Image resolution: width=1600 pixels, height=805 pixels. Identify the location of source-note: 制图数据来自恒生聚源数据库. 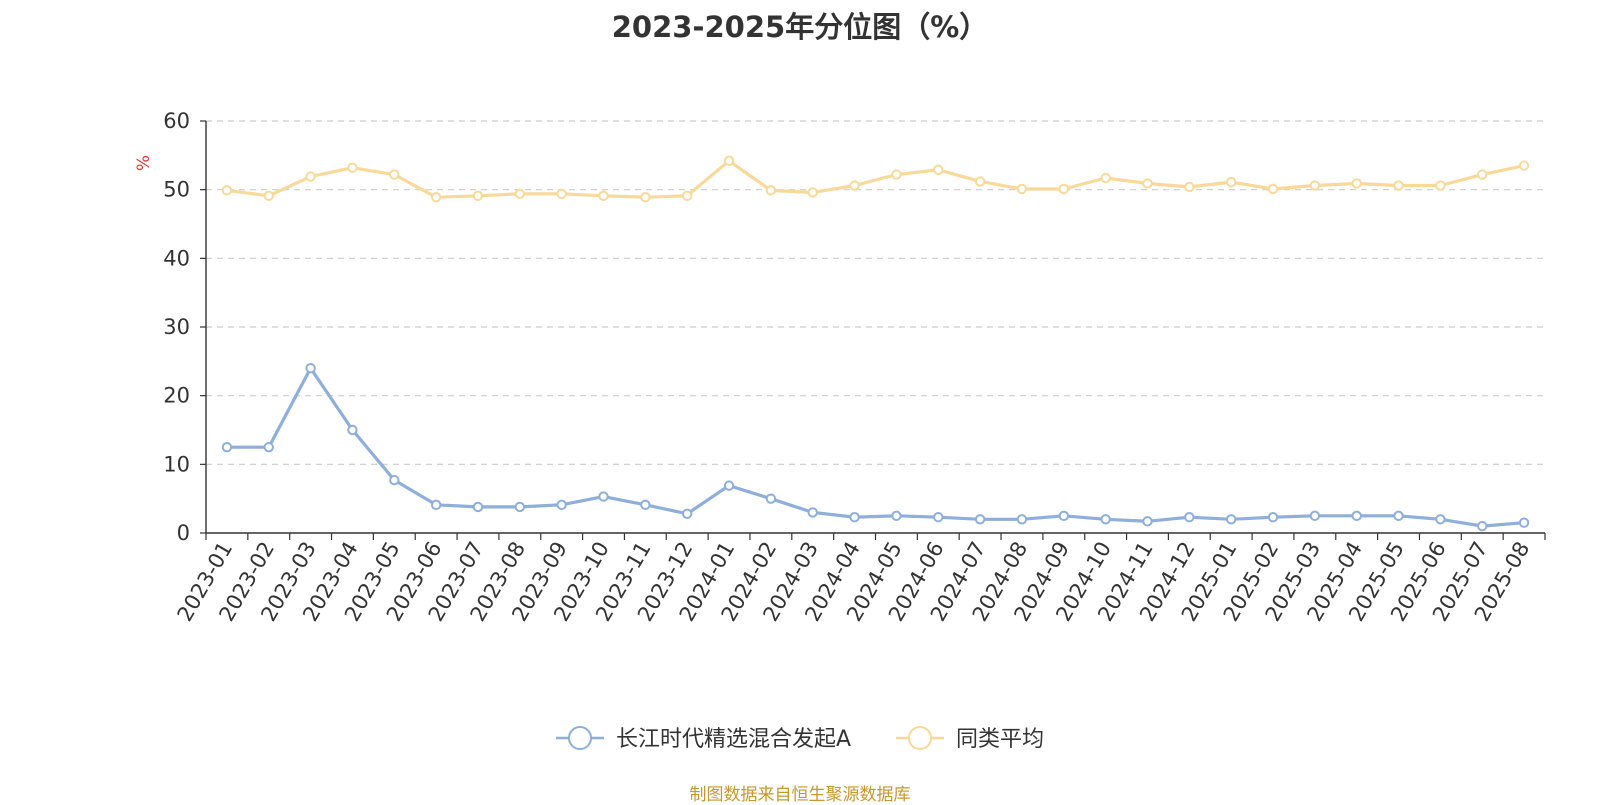
(800, 795).